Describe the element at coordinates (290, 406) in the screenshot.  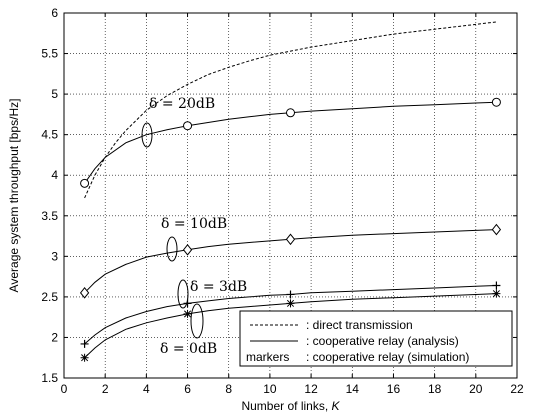
I see `x-axis-label: Number of links, K` at that location.